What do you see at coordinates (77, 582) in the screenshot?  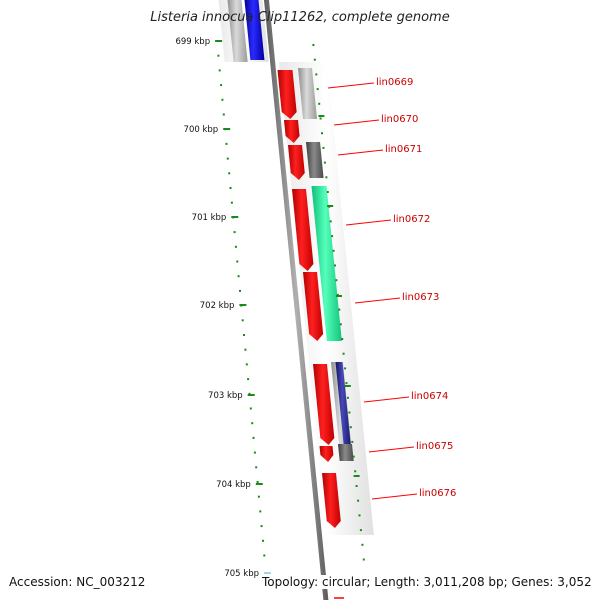 I see `accession-text: Accession: NC_003212` at bounding box center [77, 582].